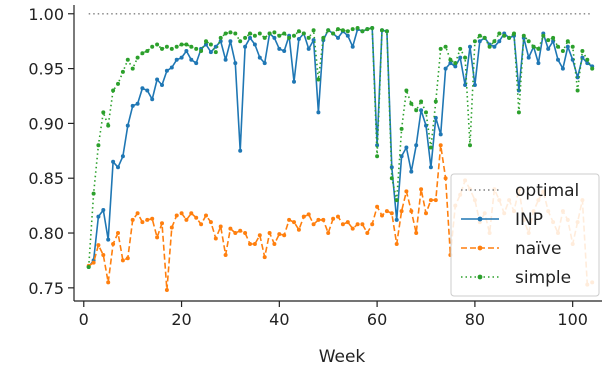  What do you see at coordinates (333, 315) in the screenshot?
I see `x-ticks: 0 20 40 60 80 100` at bounding box center [333, 315].